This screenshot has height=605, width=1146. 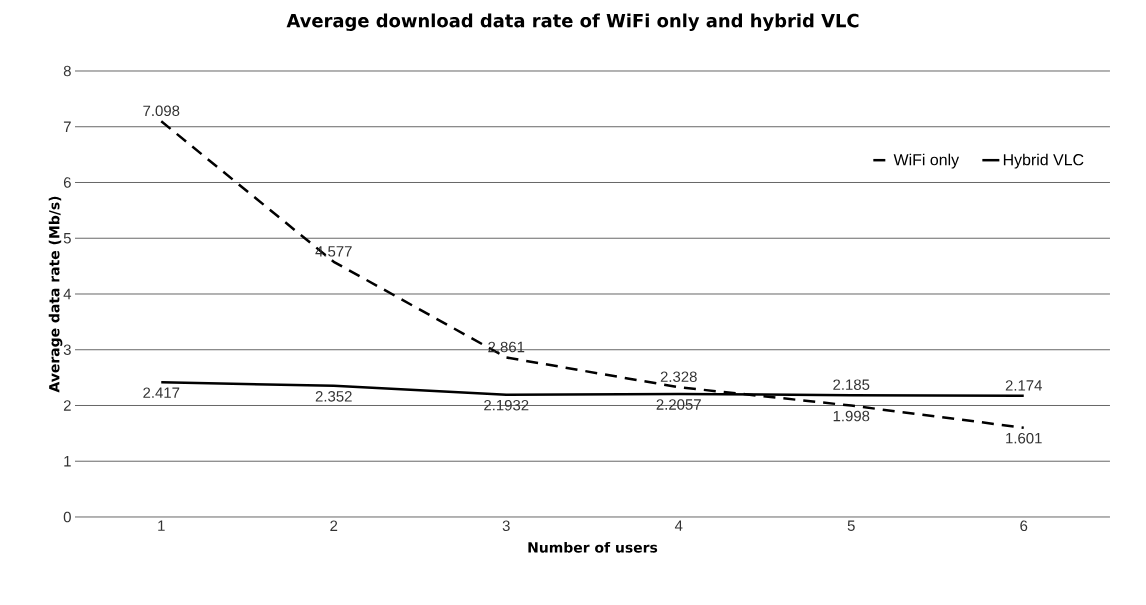 I want to click on y-tick-label: 7, so click(x=67, y=126).